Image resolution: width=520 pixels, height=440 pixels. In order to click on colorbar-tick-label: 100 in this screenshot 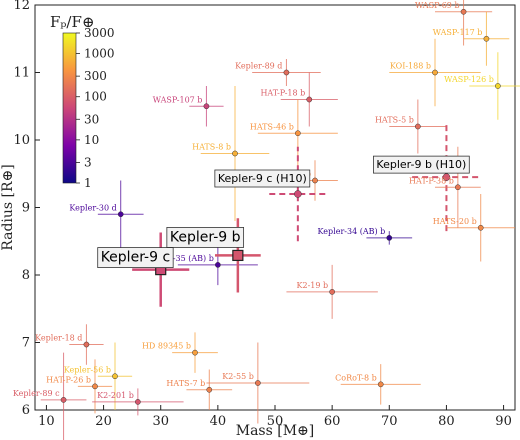, I will do `click(95, 97)`.